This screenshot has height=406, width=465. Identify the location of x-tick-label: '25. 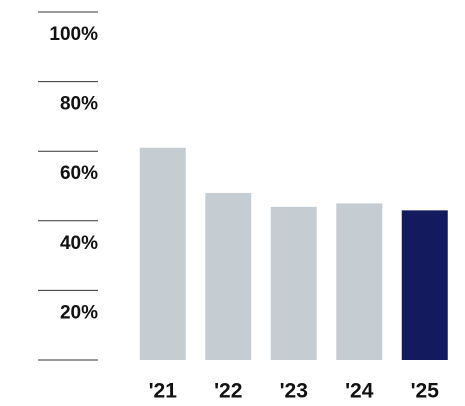
(425, 391).